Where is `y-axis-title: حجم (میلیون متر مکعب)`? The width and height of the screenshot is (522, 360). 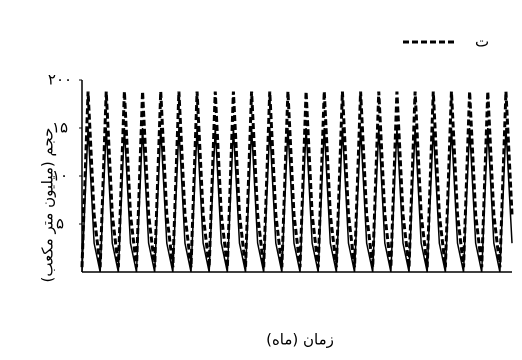
y-axis-title: حجم (میلیون متر مکعب) is located at coordinates (48, 205).